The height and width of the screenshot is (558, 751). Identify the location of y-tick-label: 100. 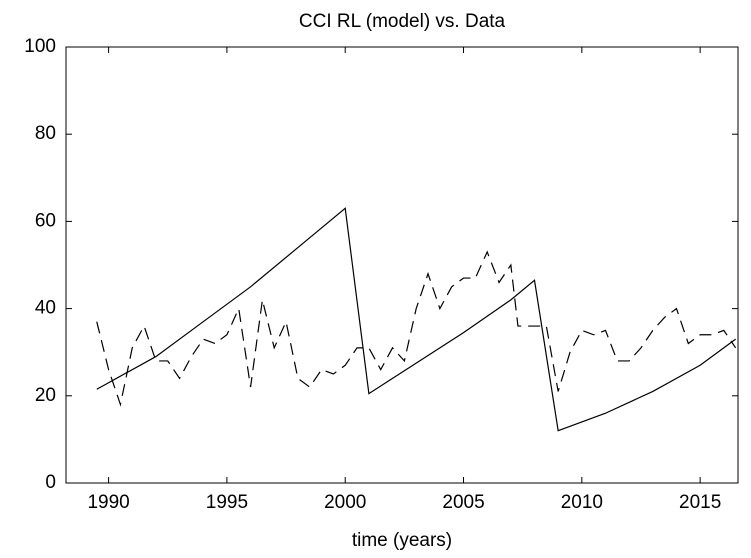
(40, 46).